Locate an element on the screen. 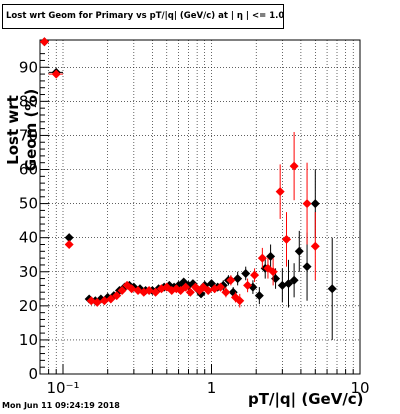 This screenshot has width=400, height=414. x-tick-label: 1 is located at coordinates (212, 388).